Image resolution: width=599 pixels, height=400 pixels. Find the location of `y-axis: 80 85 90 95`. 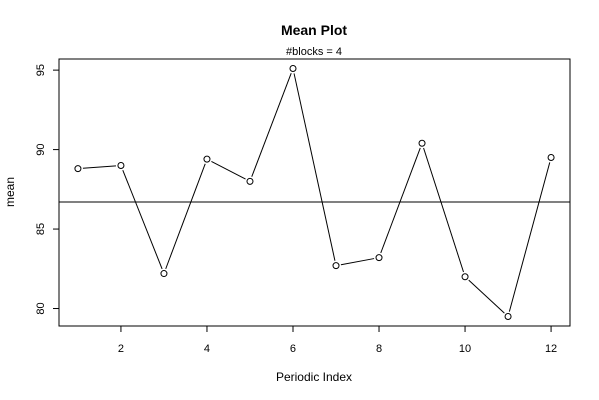

y-axis: 80 85 90 95 is located at coordinates (47, 189).